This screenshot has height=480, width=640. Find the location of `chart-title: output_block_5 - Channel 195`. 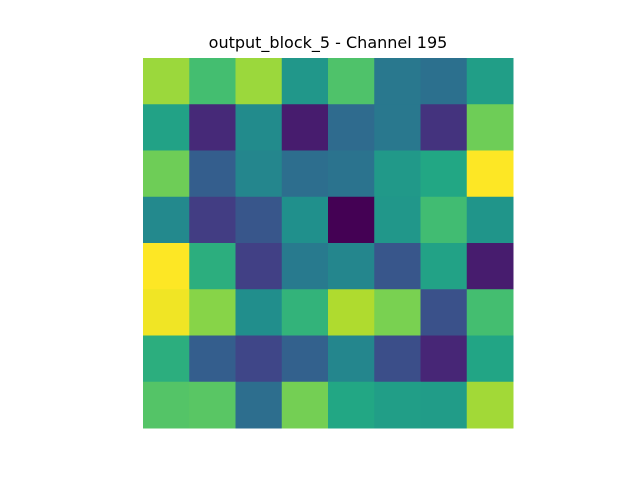

chart-title: output_block_5 - Channel 195 is located at coordinates (328, 42).